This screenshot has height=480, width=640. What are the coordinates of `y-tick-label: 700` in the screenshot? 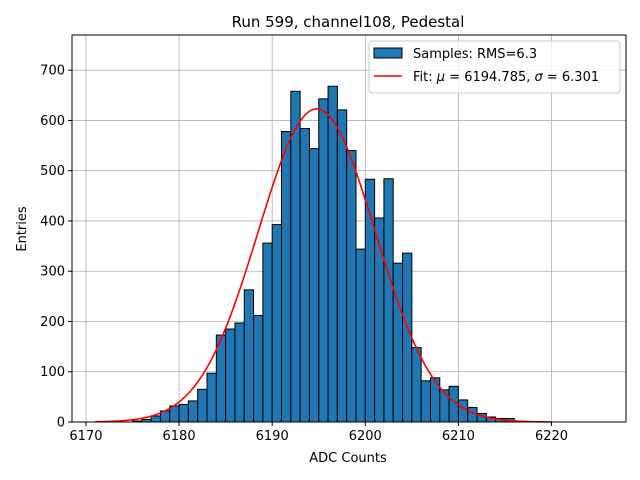 It's located at (52, 71).